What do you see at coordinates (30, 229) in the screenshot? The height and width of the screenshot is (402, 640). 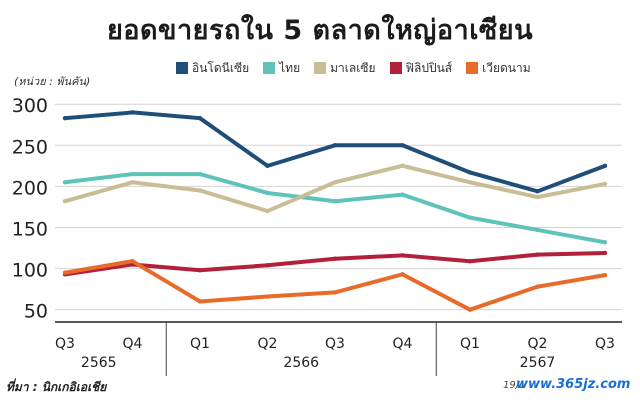 I see `y-tick-label: 150` at bounding box center [30, 229].